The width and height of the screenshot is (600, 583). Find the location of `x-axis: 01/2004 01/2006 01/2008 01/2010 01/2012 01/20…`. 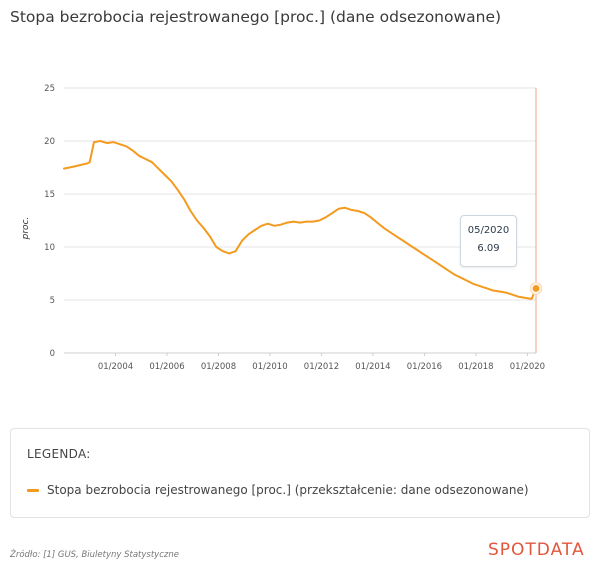

x-axis: 01/2004 01/2006 01/2008 01/2010 01/2012 01/20… is located at coordinates (321, 362).